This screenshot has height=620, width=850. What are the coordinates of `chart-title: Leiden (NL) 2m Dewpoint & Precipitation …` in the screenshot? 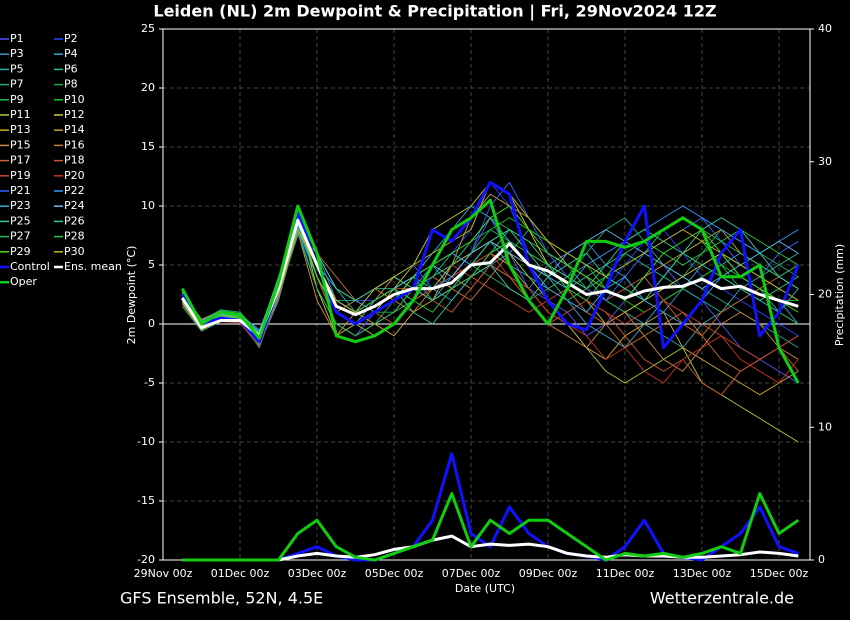 It's located at (434, 12).